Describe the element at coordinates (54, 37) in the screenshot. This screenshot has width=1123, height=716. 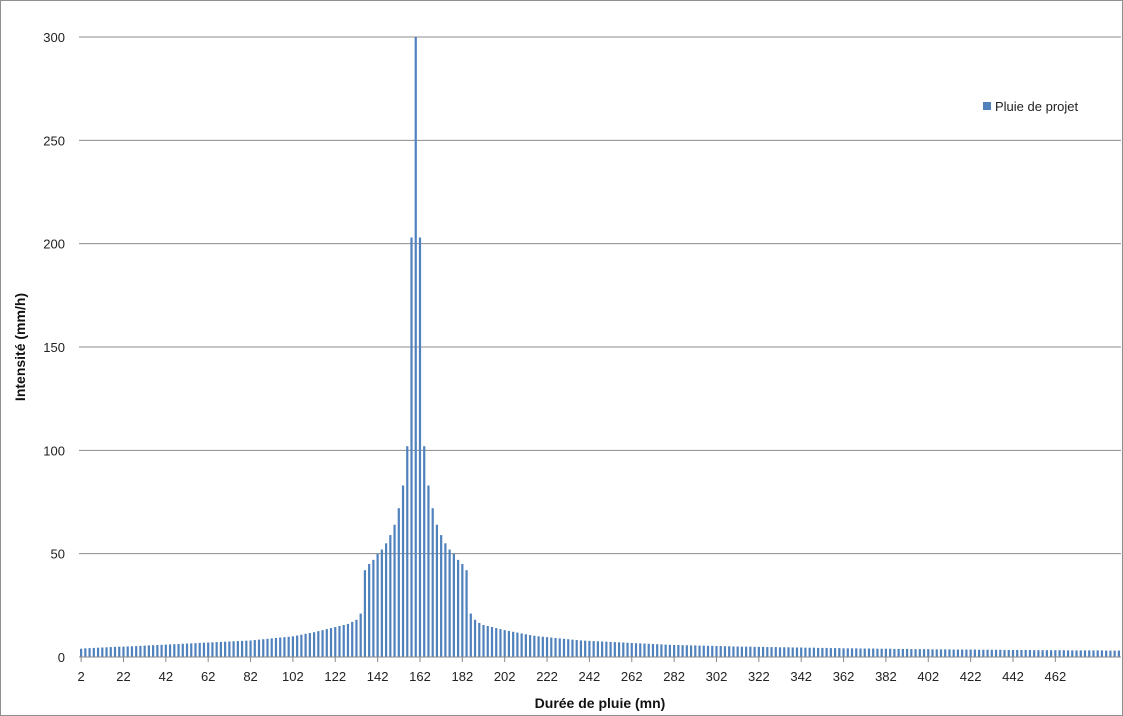
I see `y-tick-label: 300` at that location.